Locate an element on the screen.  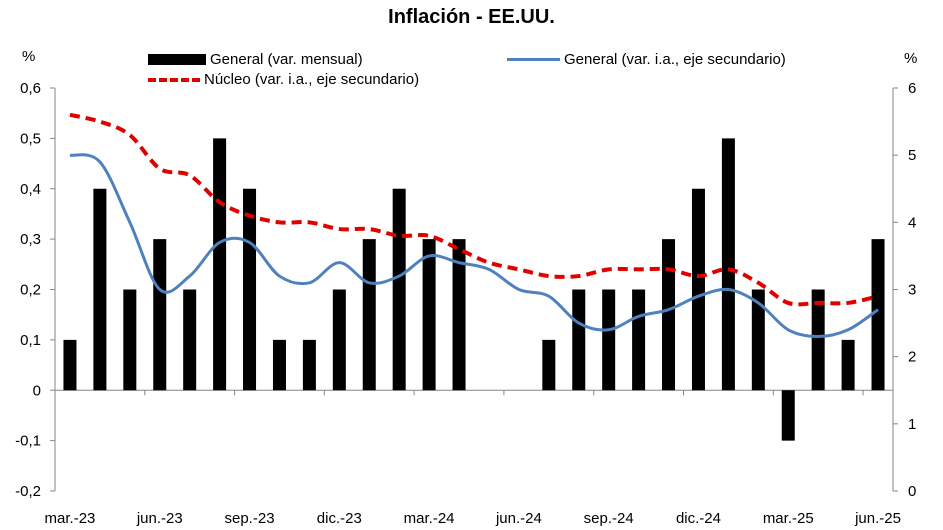
legend-label-general-mensual: General (var. mensual) is located at coordinates (286, 59).